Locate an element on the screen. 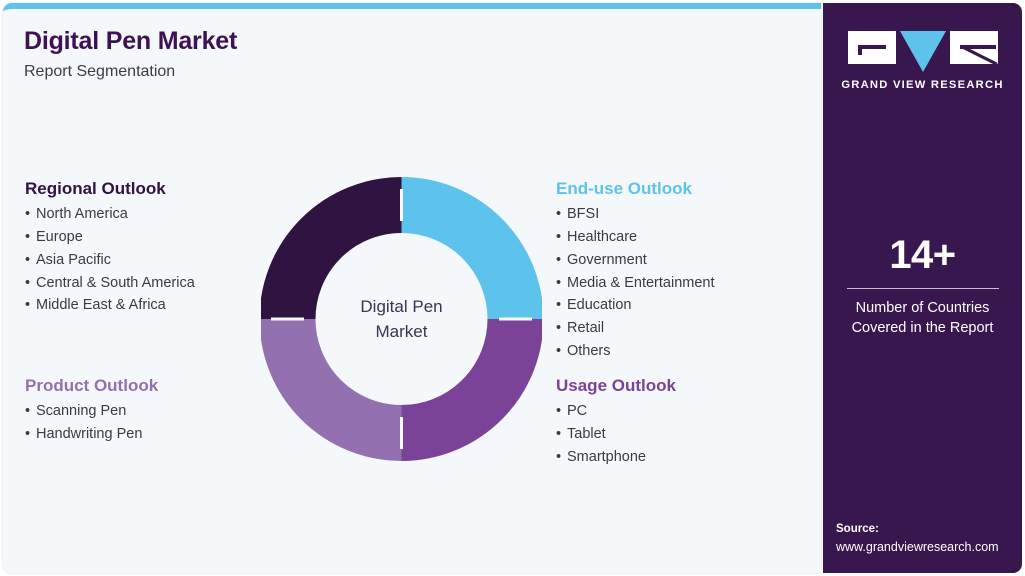  list-item: • Scanning Pen is located at coordinates (91, 411).